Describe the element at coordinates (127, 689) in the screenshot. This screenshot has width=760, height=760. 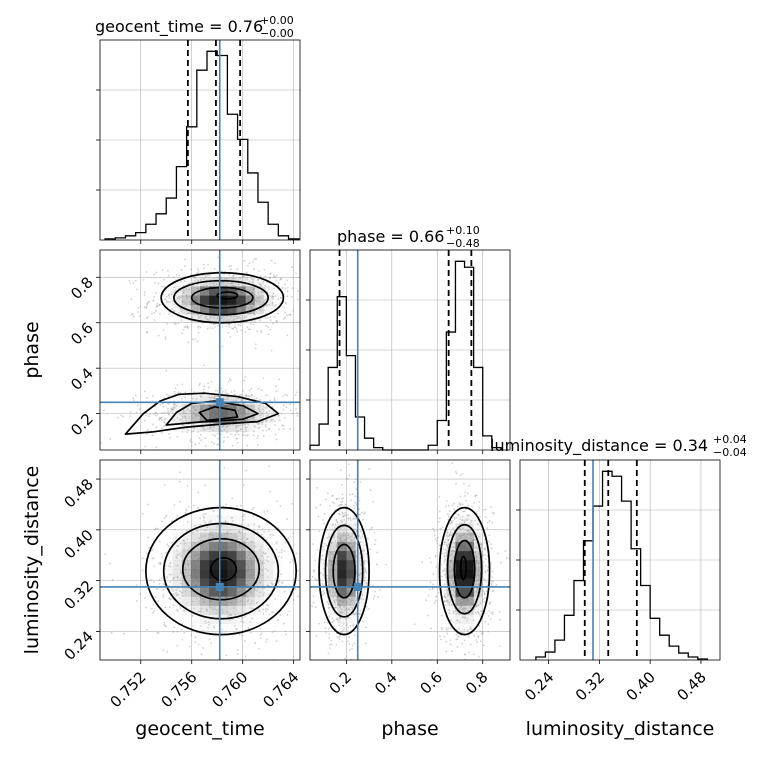
I see `ld-vs-geocent-xtick-label-0: 0.752` at that location.